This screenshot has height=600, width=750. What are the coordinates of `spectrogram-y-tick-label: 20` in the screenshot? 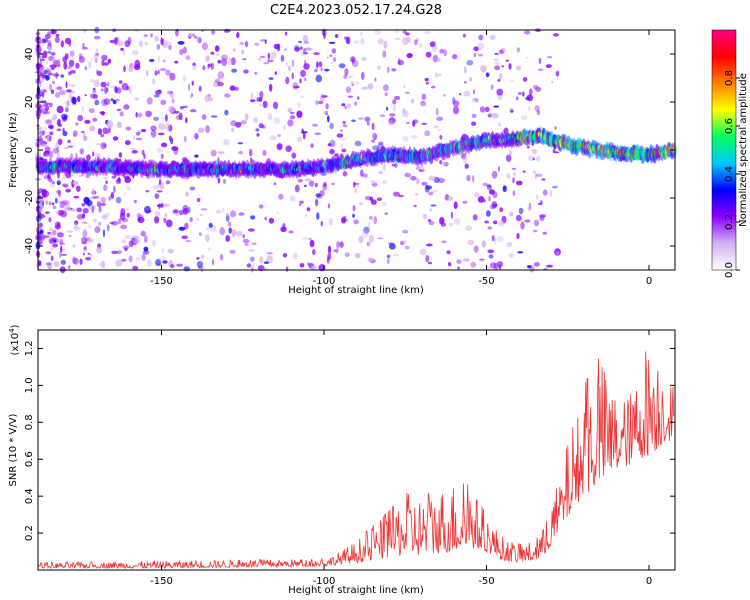 It's located at (29, 102).